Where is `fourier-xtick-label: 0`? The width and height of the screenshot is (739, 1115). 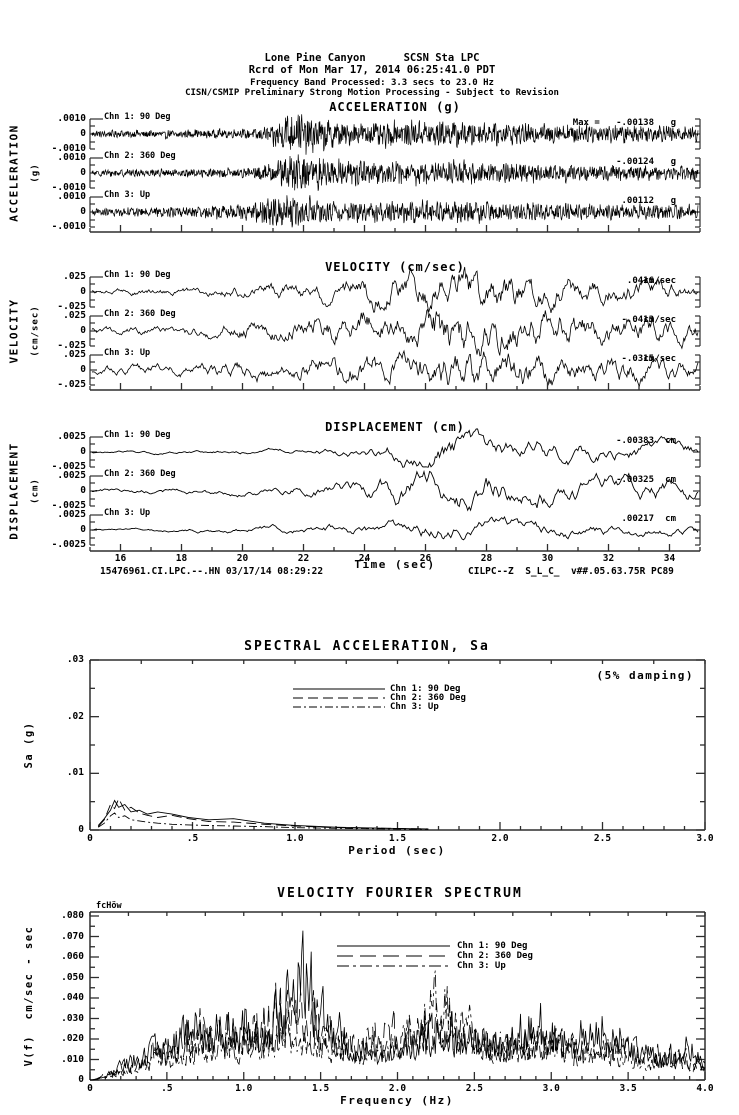 fourier-xtick-label: 0 is located at coordinates (90, 1088).